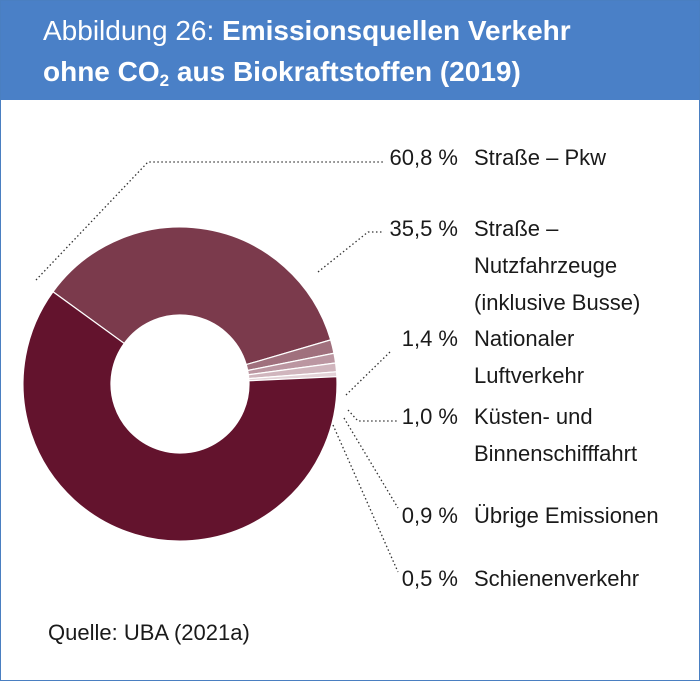 Image resolution: width=700 pixels, height=681 pixels. What do you see at coordinates (524, 338) in the screenshot?
I see `slice-category-label-2-0: Nationaler` at bounding box center [524, 338].